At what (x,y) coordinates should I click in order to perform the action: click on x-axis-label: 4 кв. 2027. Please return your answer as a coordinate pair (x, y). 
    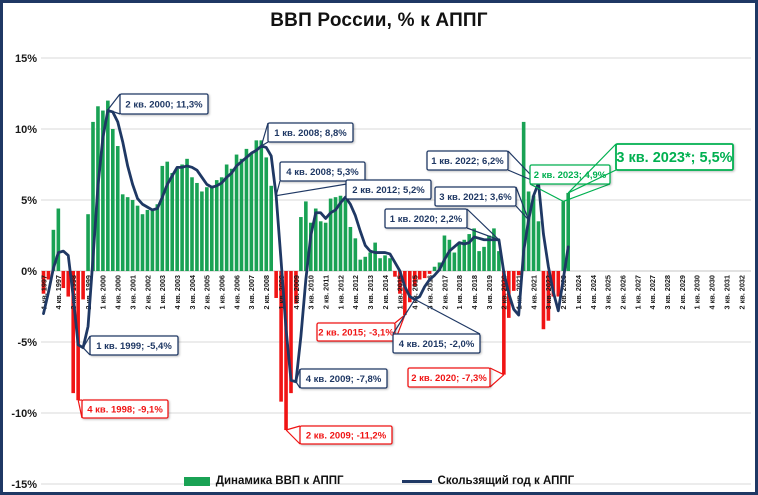
    Looking at the image, I should click on (652, 292).